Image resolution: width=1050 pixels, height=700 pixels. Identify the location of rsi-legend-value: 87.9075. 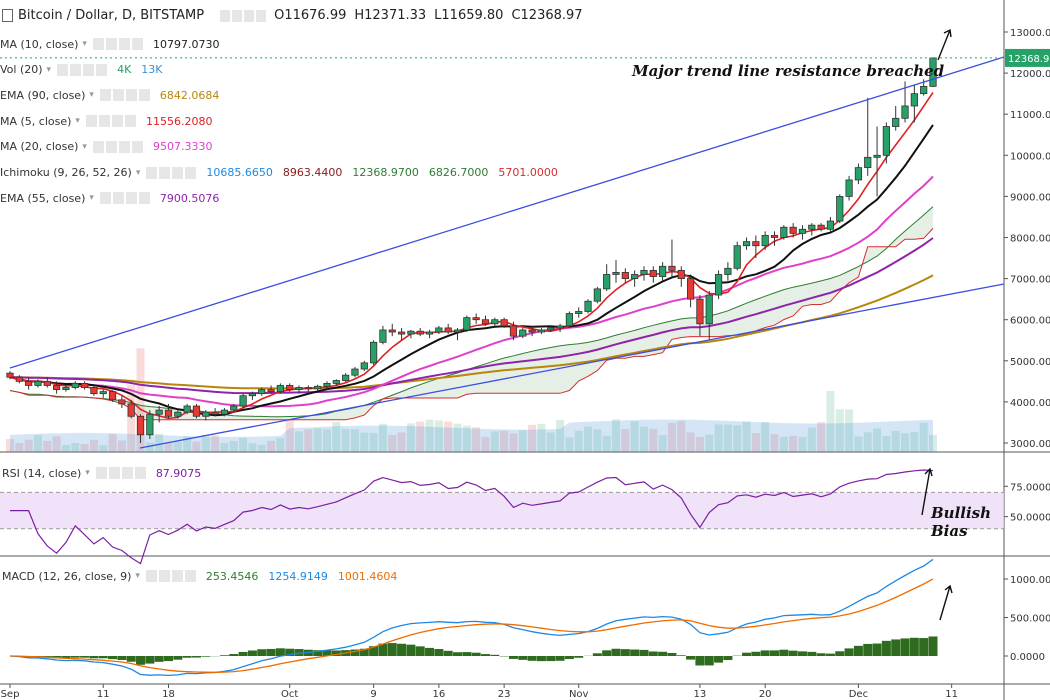
(178, 473).